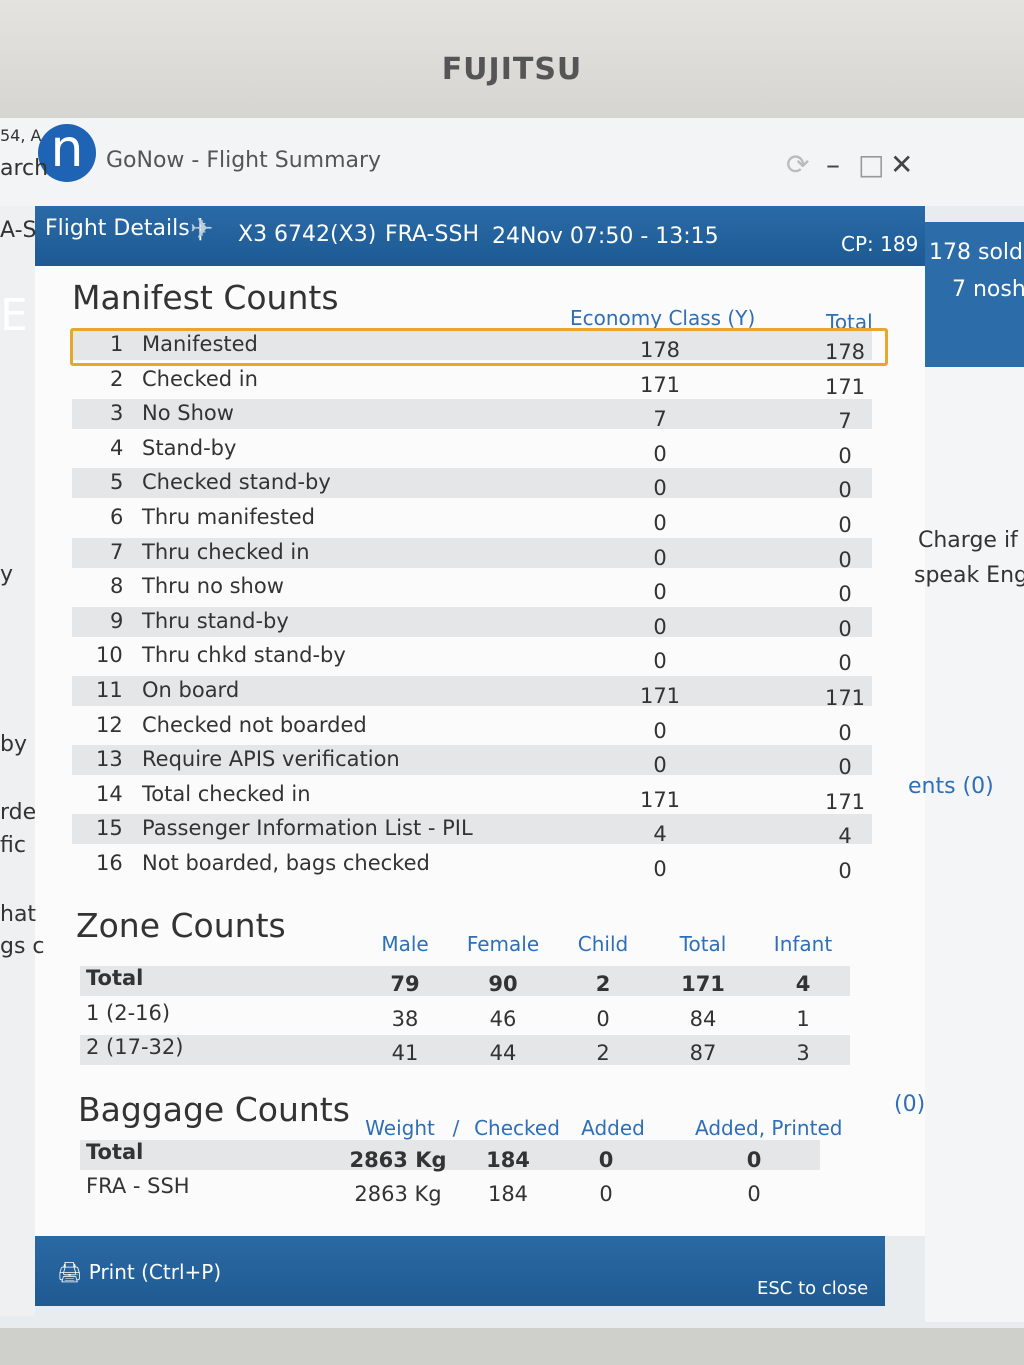 The width and height of the screenshot is (1024, 1365). I want to click on zone-count: 2, so click(603, 984).